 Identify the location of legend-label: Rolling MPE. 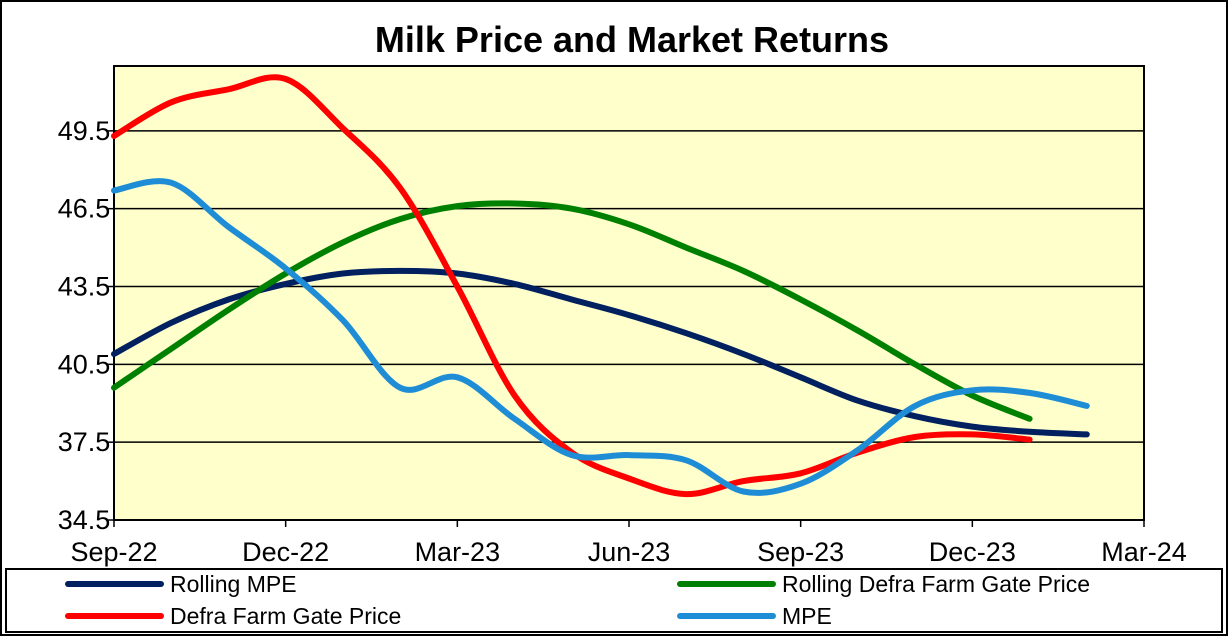
(233, 584).